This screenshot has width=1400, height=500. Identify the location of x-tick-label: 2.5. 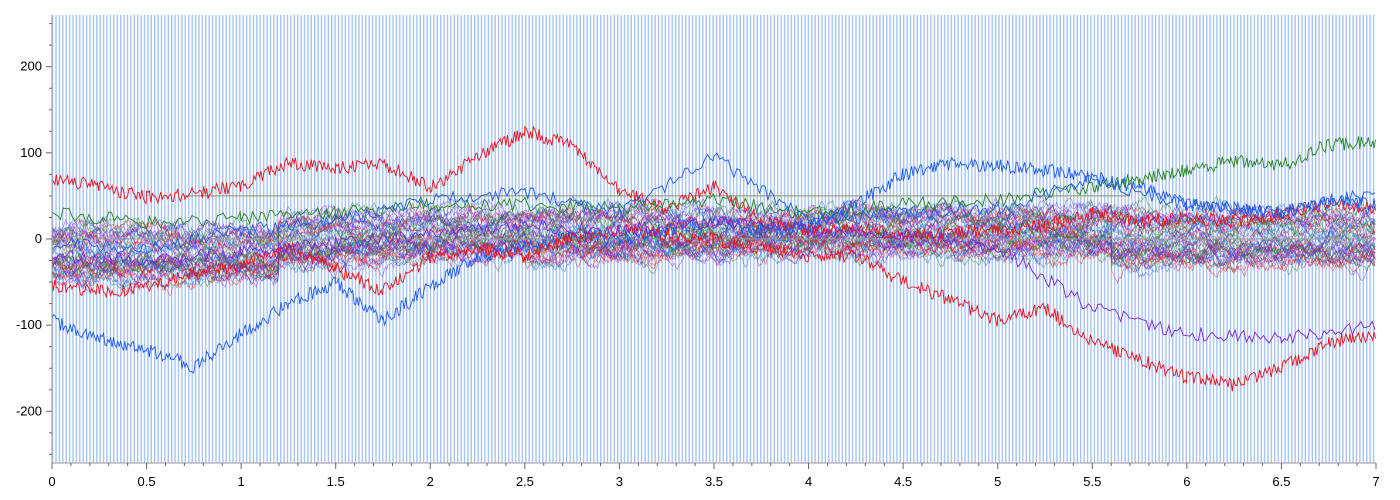
(525, 481).